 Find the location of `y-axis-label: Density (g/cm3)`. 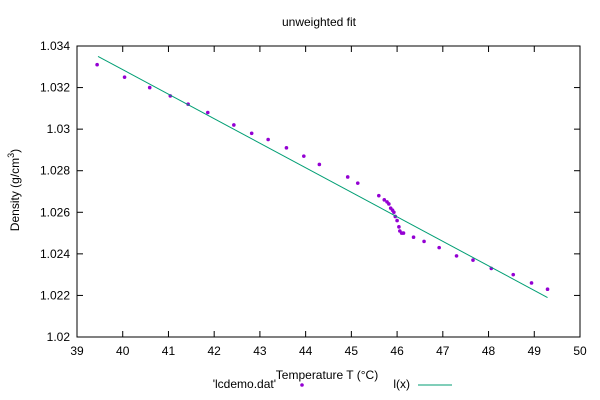

y-axis-label: Density (g/cm3) is located at coordinates (14, 190).